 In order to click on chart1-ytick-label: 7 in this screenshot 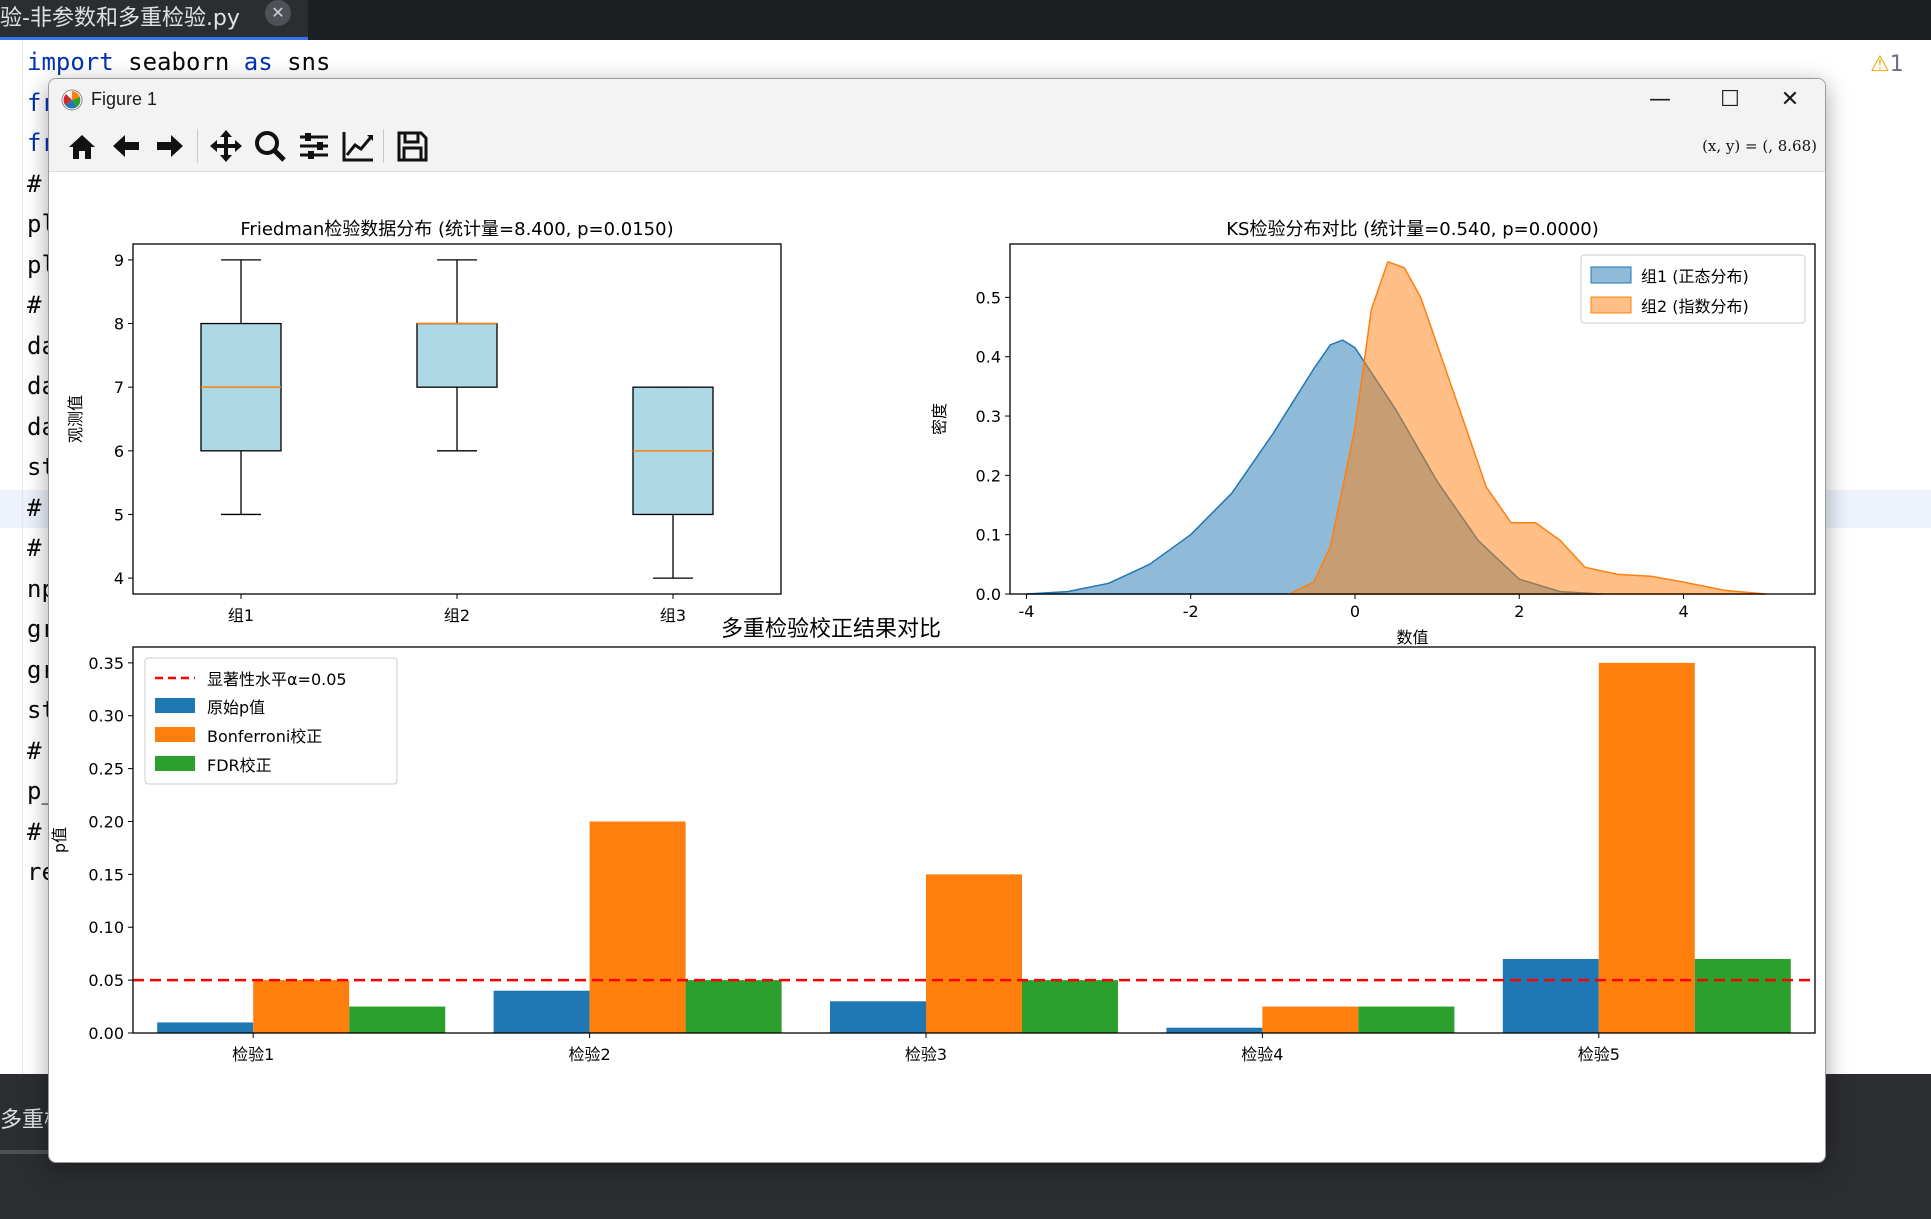, I will do `click(119, 387)`.